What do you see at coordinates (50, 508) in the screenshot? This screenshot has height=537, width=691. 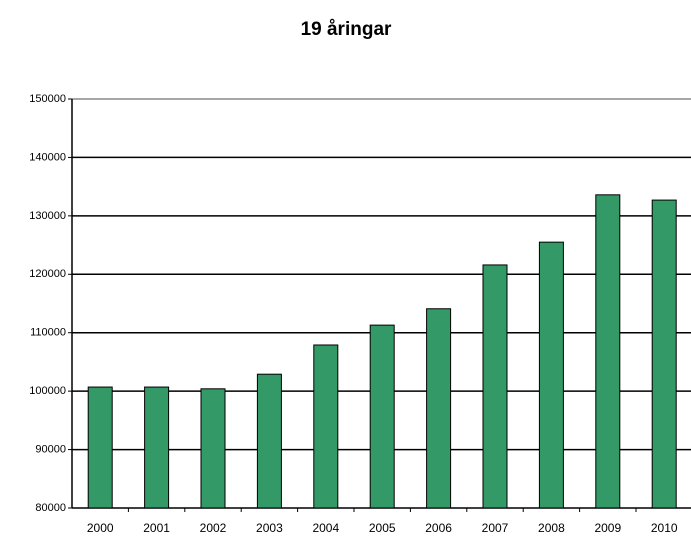 I see `y-tick-label: 80000` at bounding box center [50, 508].